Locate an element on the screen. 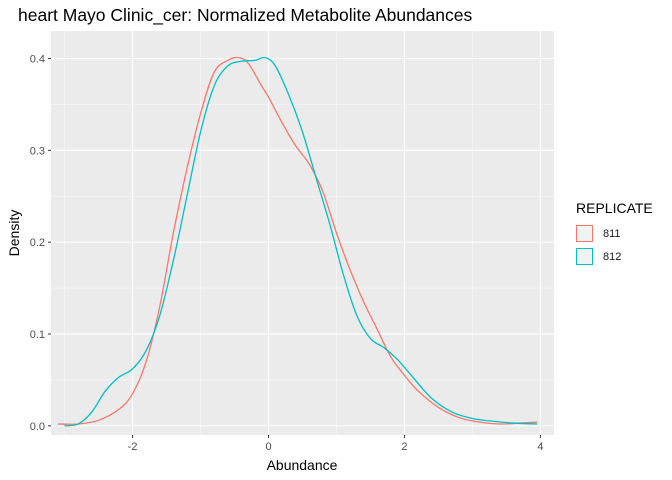 This screenshot has width=672, height=480. legend-label-811: 811 is located at coordinates (612, 233).